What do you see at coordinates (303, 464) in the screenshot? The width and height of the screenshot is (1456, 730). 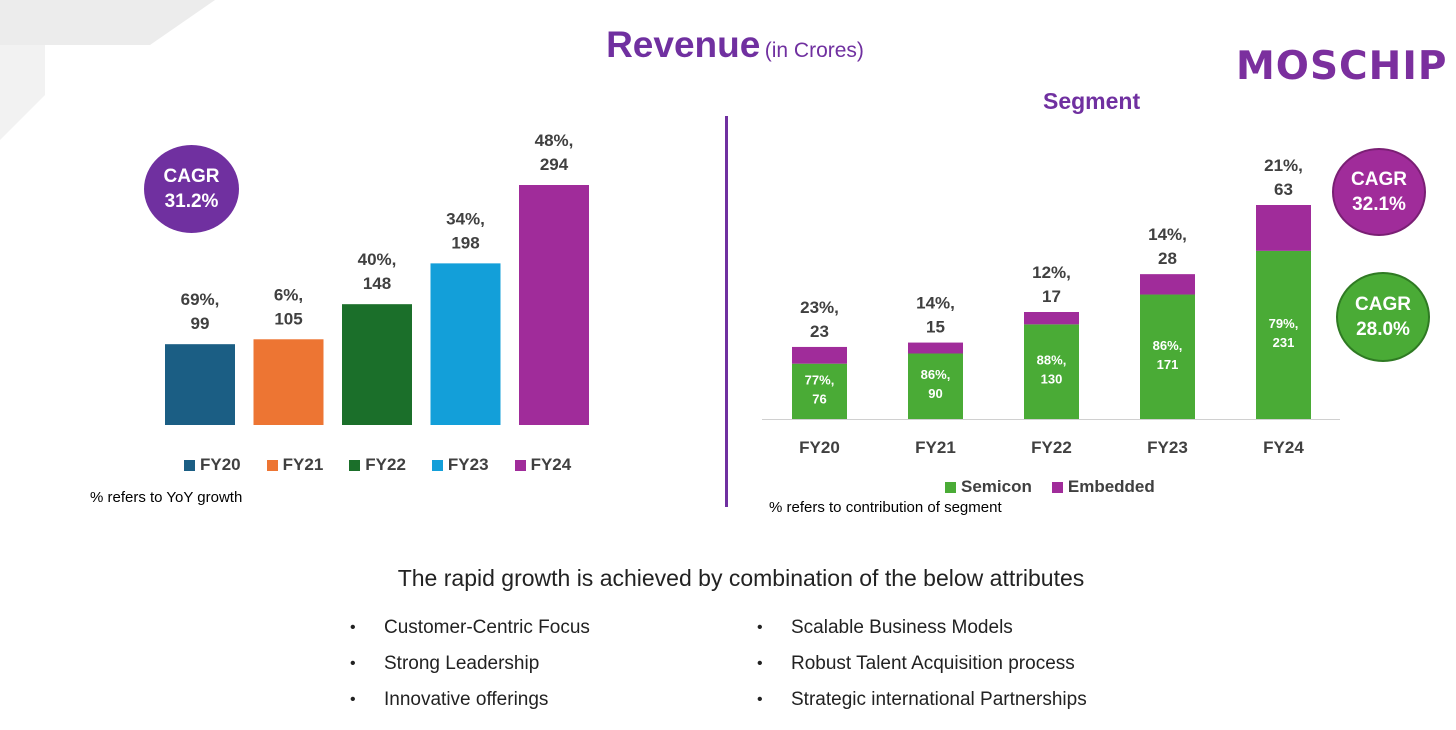 I see `legend-label: FY21` at bounding box center [303, 464].